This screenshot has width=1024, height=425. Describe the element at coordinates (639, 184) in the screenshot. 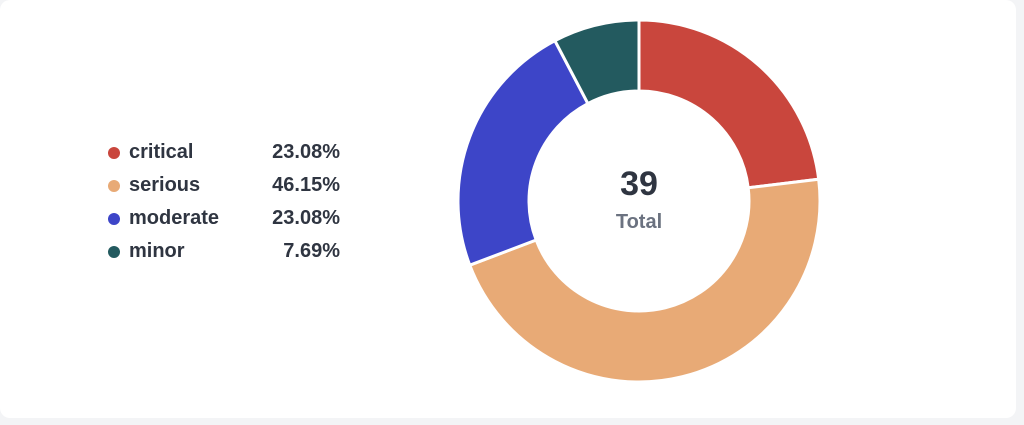

I see `center-total-value: 39` at that location.